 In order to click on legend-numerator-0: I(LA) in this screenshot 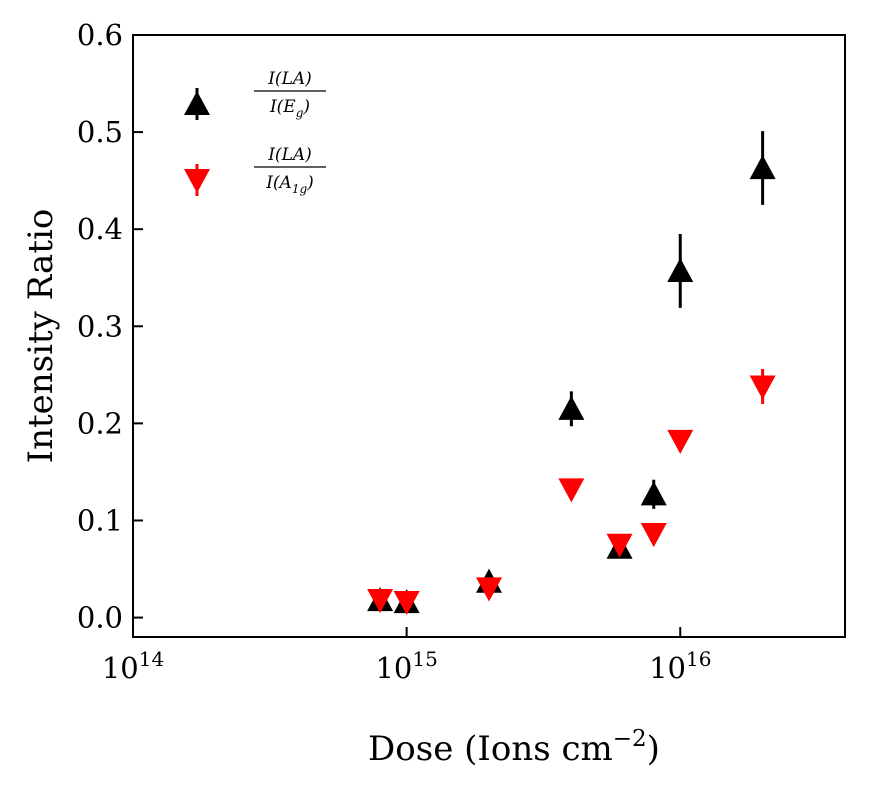, I will do `click(289, 79)`.